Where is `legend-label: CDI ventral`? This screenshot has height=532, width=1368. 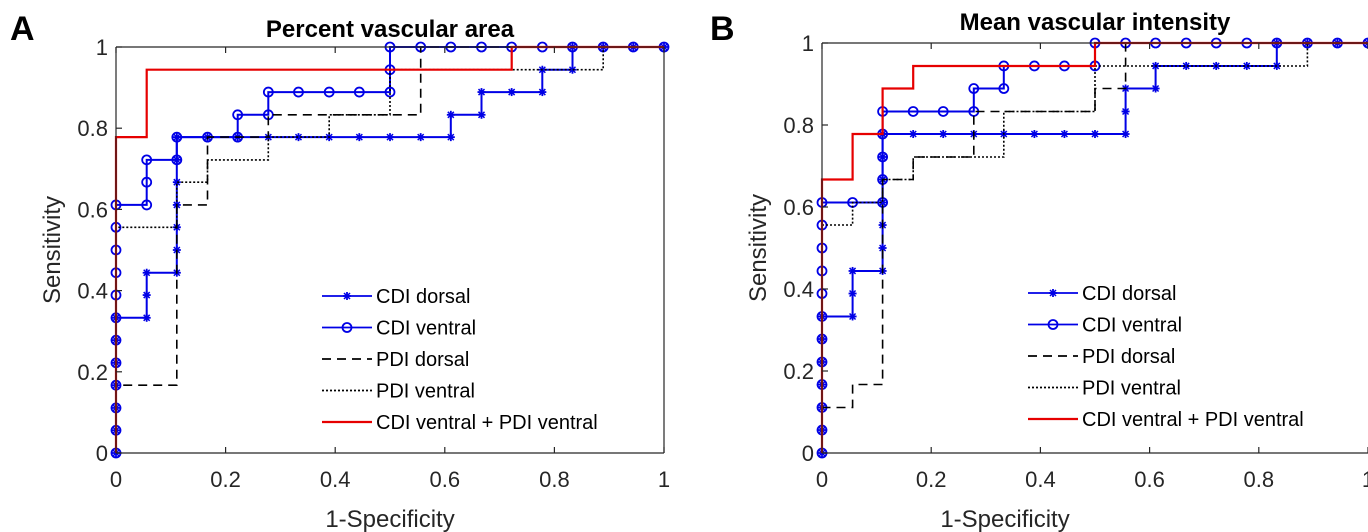 legend-label: CDI ventral is located at coordinates (1132, 326).